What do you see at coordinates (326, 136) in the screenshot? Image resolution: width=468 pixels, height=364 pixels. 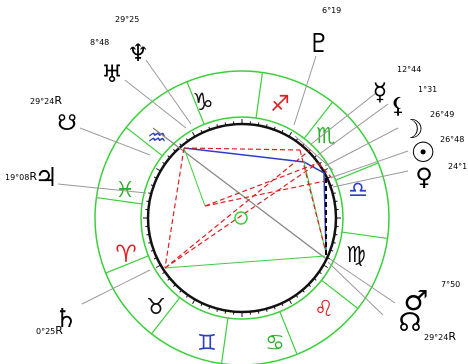 I see `sign-scorpio: ♏` at bounding box center [326, 136].